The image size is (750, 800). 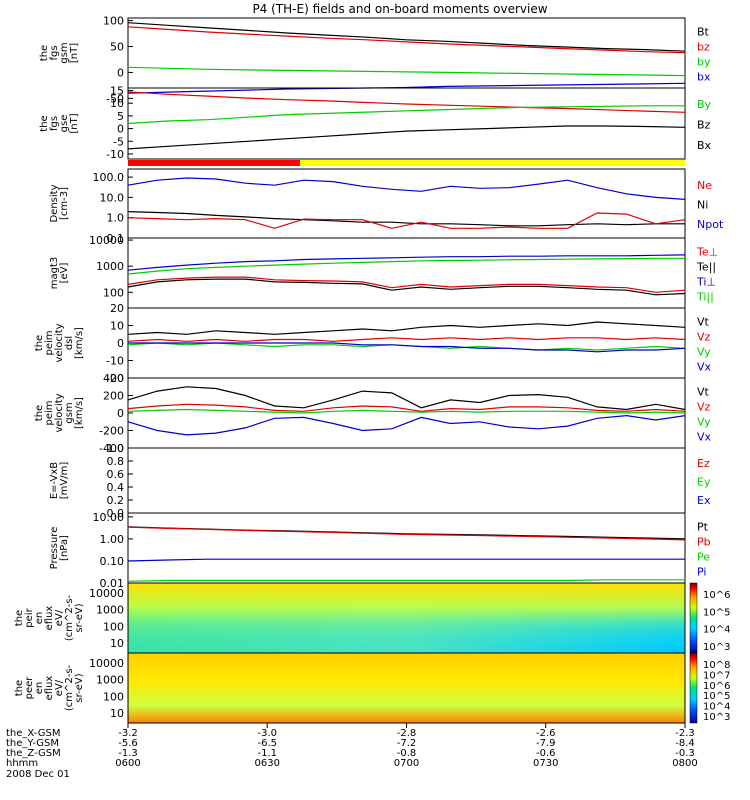 I want to click on y-tick-label: 5, so click(x=120, y=116).